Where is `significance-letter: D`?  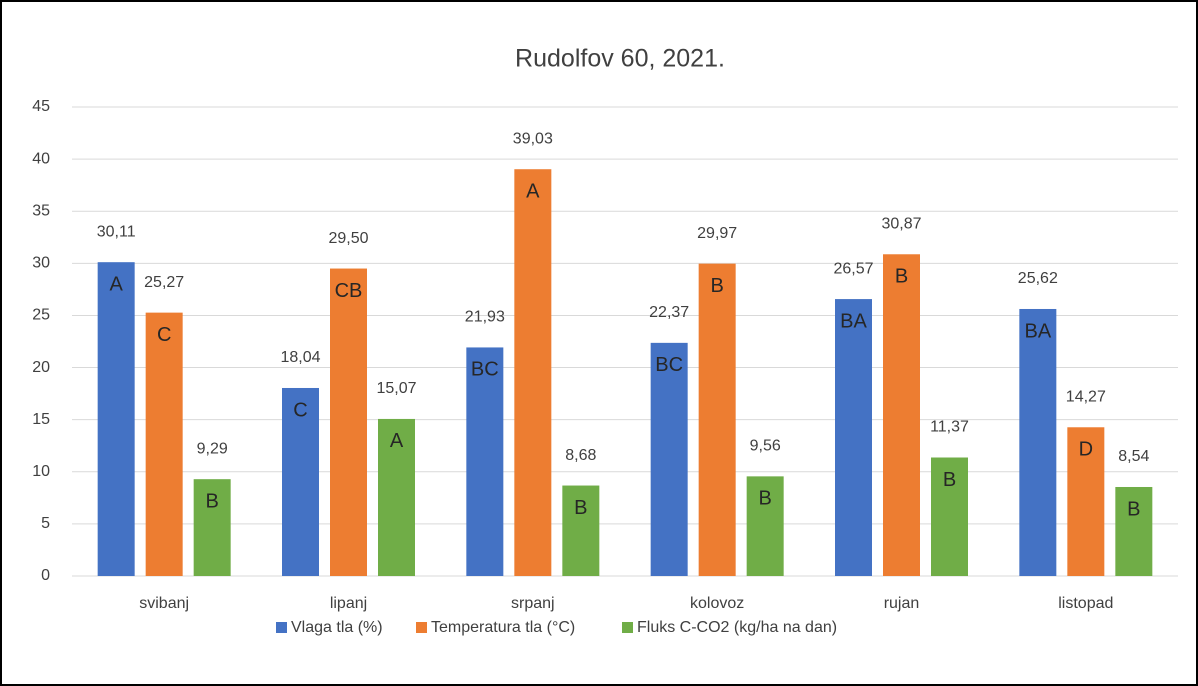
significance-letter: D is located at coordinates (1086, 450).